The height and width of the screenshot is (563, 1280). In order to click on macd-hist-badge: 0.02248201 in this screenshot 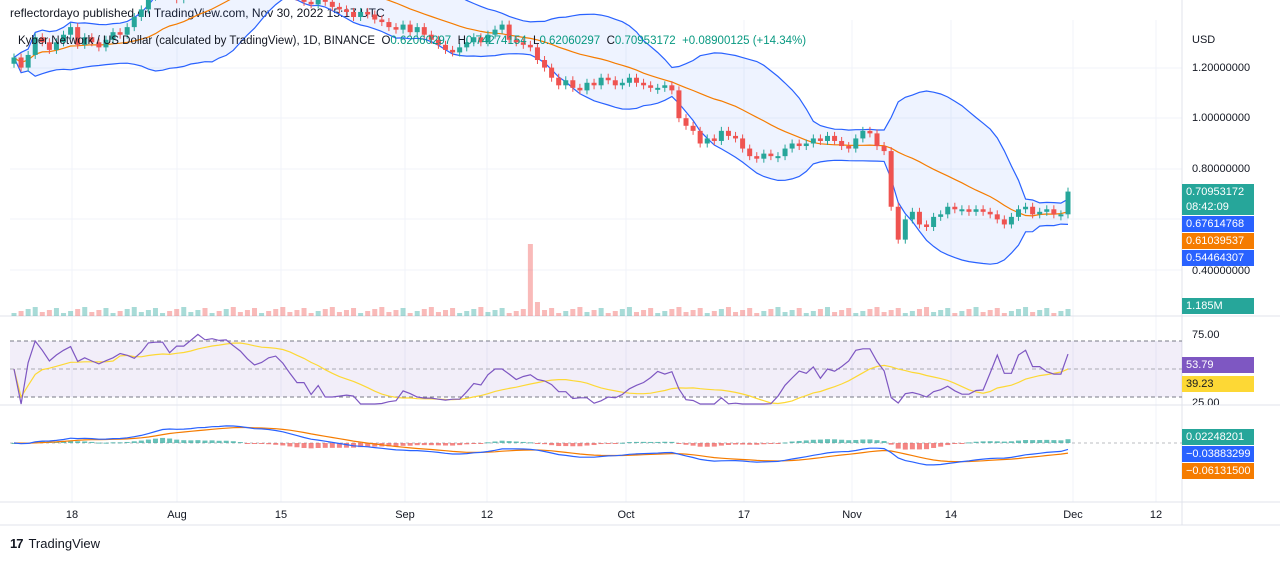, I will do `click(1218, 437)`.